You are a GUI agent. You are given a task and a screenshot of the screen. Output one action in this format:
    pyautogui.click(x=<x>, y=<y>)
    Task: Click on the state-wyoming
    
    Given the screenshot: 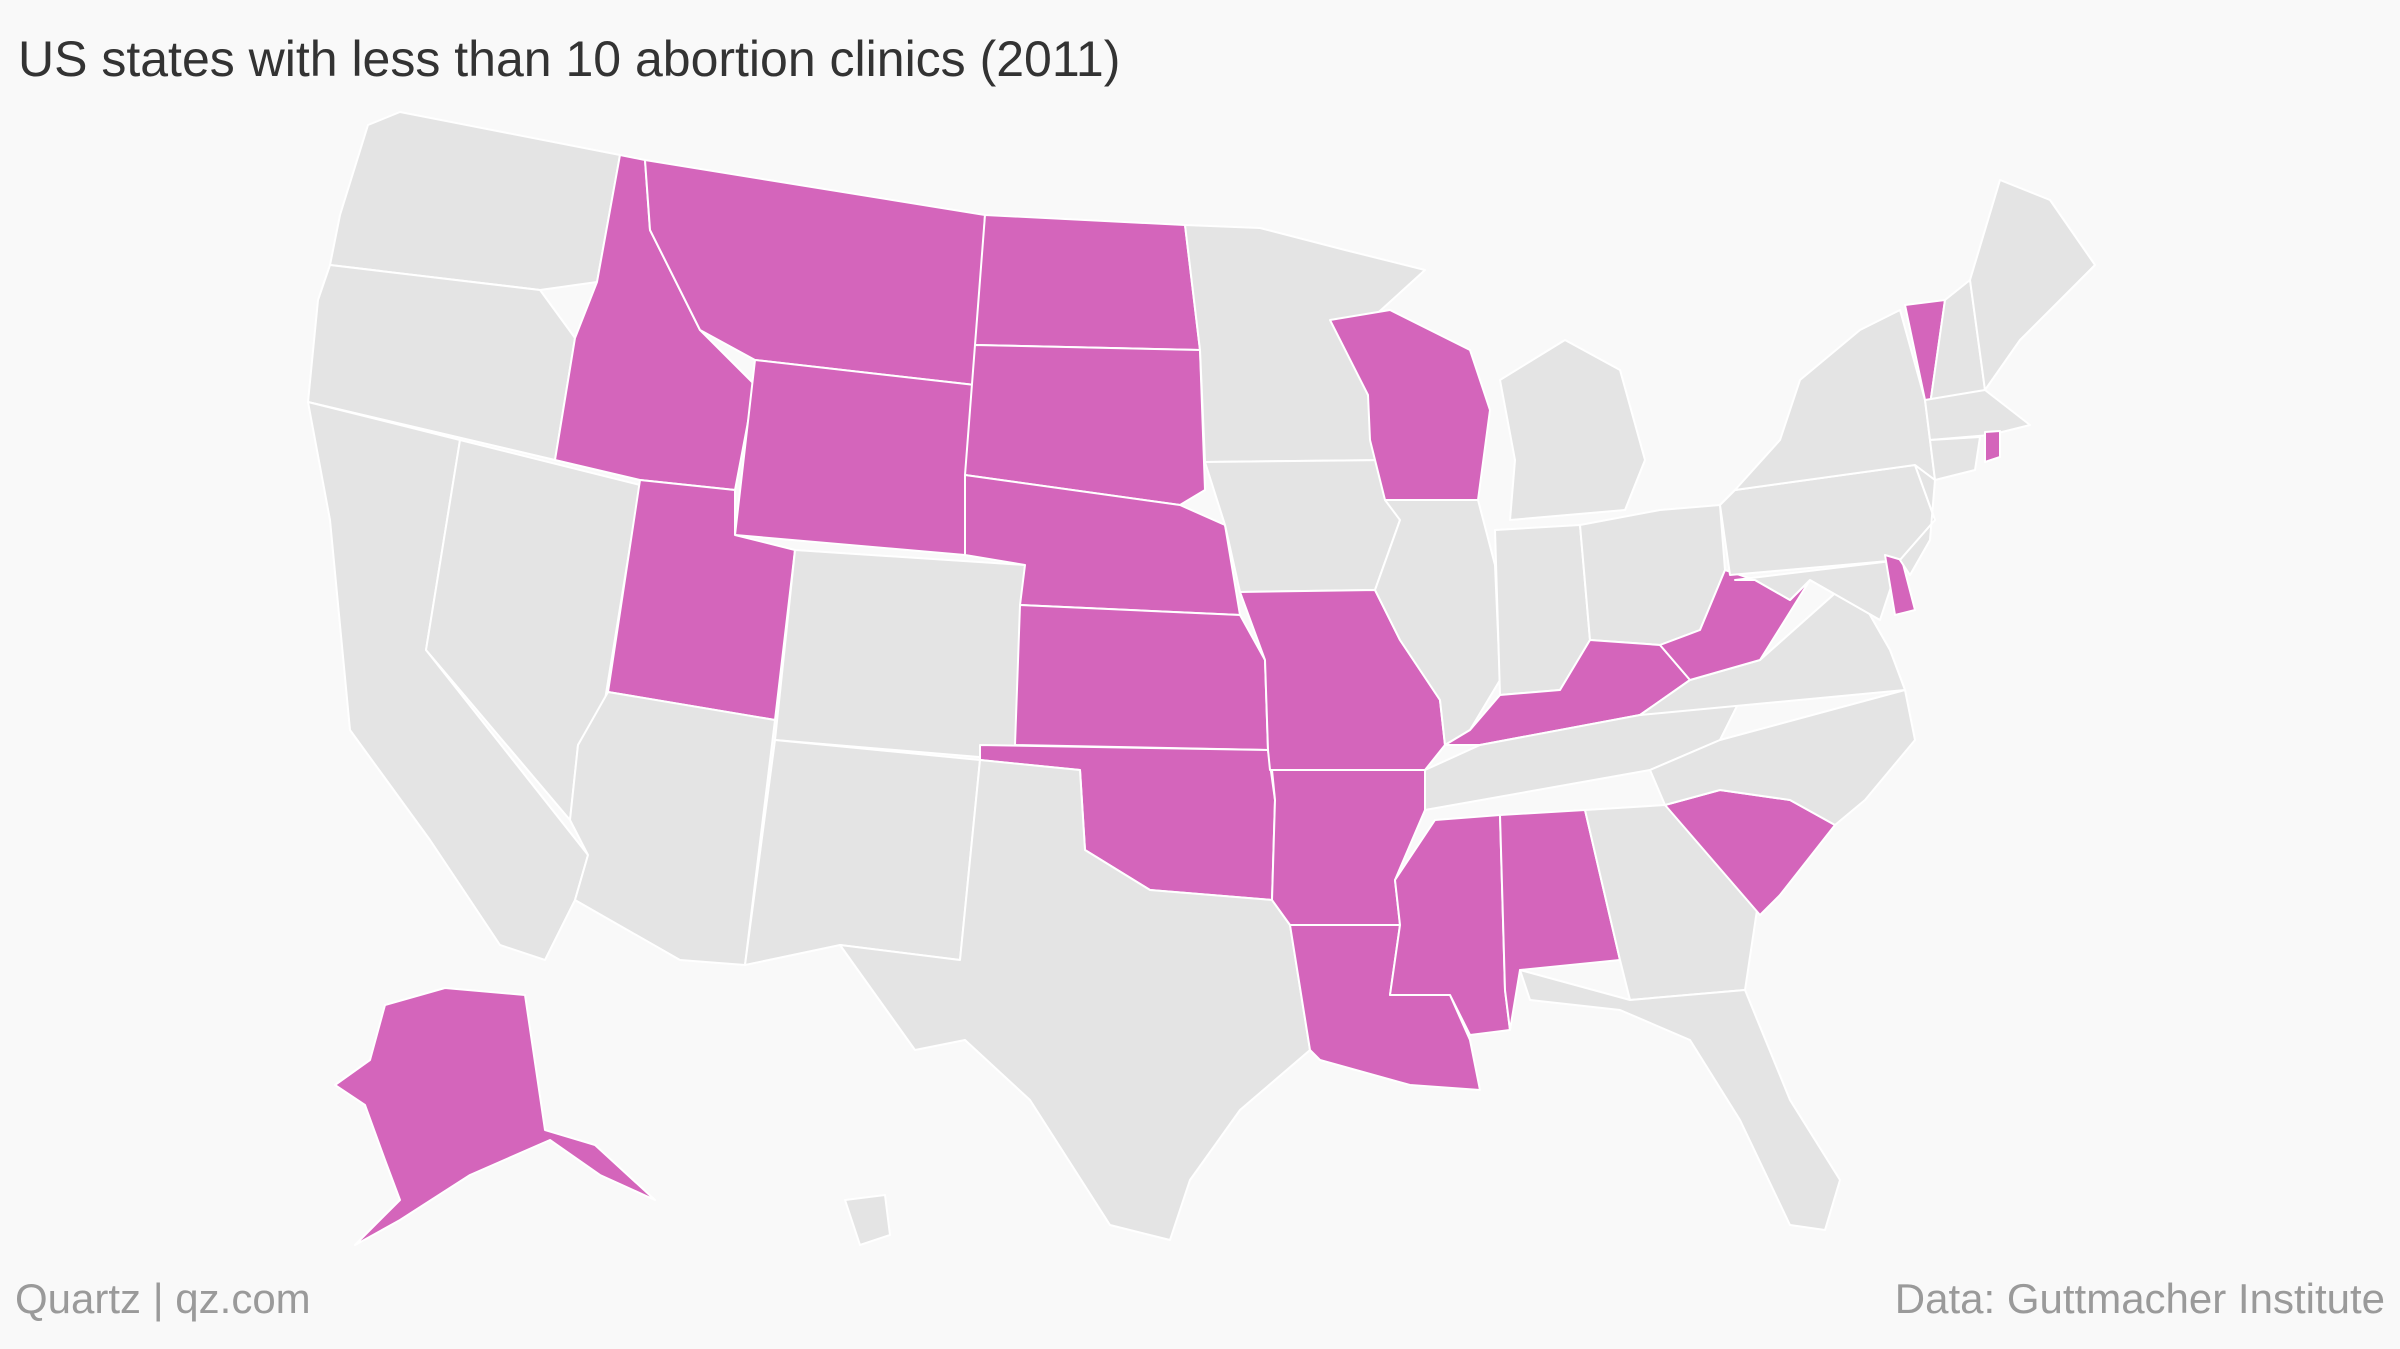 What is the action you would take?
    pyautogui.click(x=855, y=457)
    